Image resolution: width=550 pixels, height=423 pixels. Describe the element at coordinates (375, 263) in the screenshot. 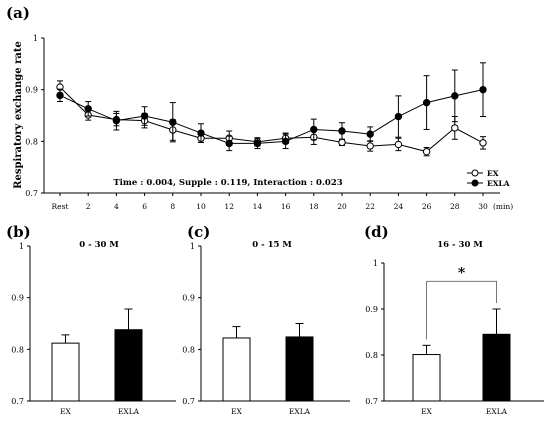

I see `panel-d-y-tick-label: 1` at that location.